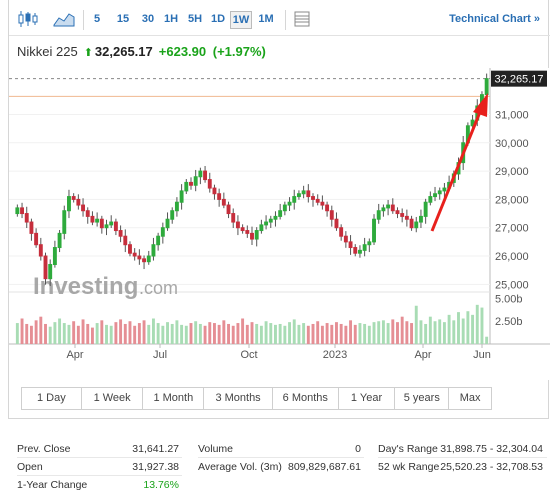 This screenshot has height=500, width=553. Describe the element at coordinates (512, 257) in the screenshot. I see `y-tick-label: 26,000` at that location.